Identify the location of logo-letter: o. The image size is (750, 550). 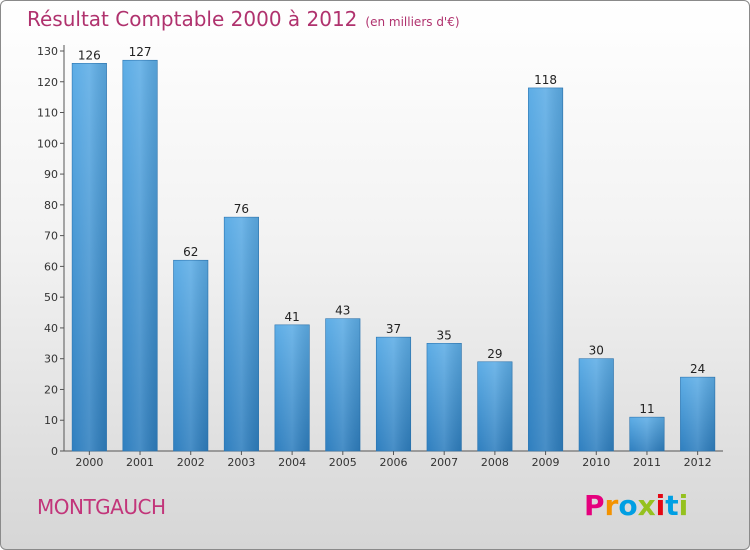
(628, 505).